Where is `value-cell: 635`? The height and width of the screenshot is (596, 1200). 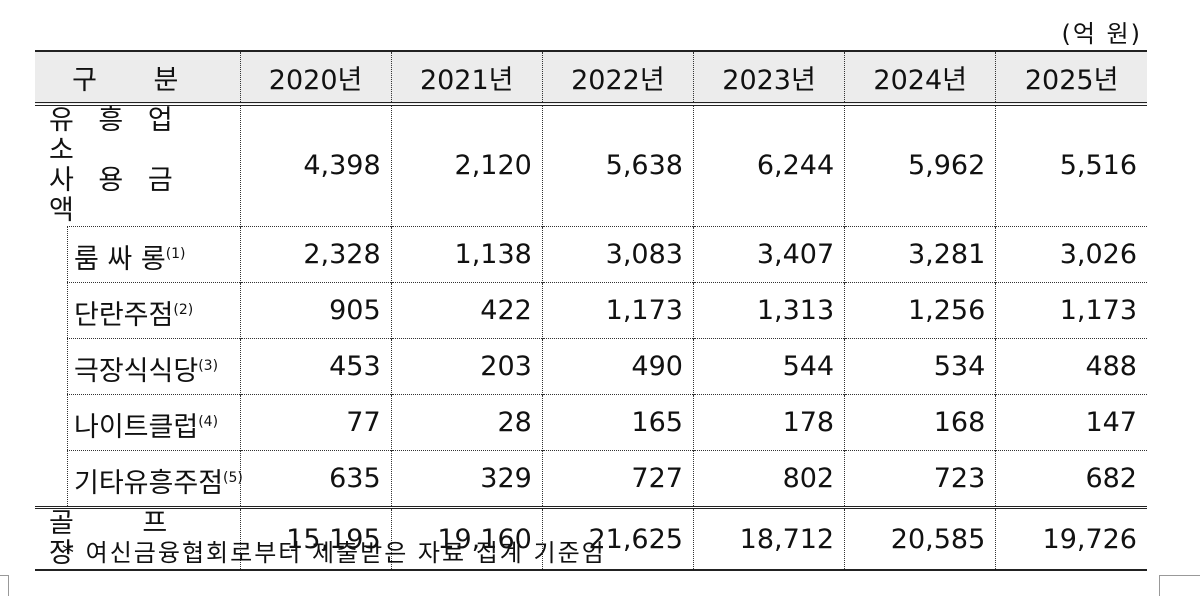 value-cell: 635 is located at coordinates (315, 478).